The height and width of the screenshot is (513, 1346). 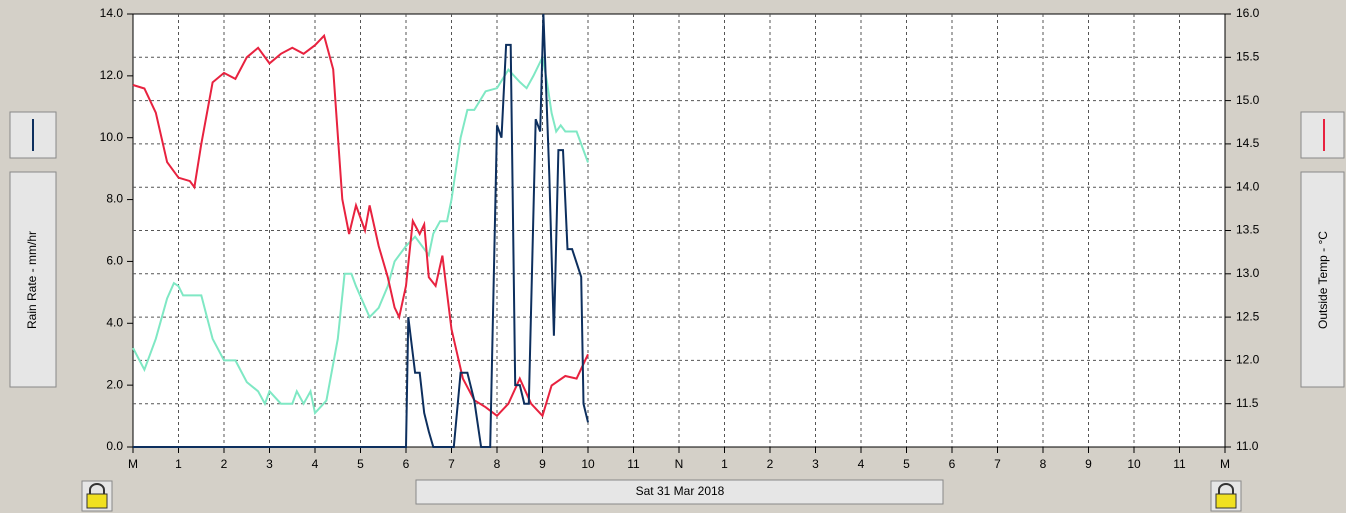 I want to click on x-tick-label: N, so click(x=679, y=464).